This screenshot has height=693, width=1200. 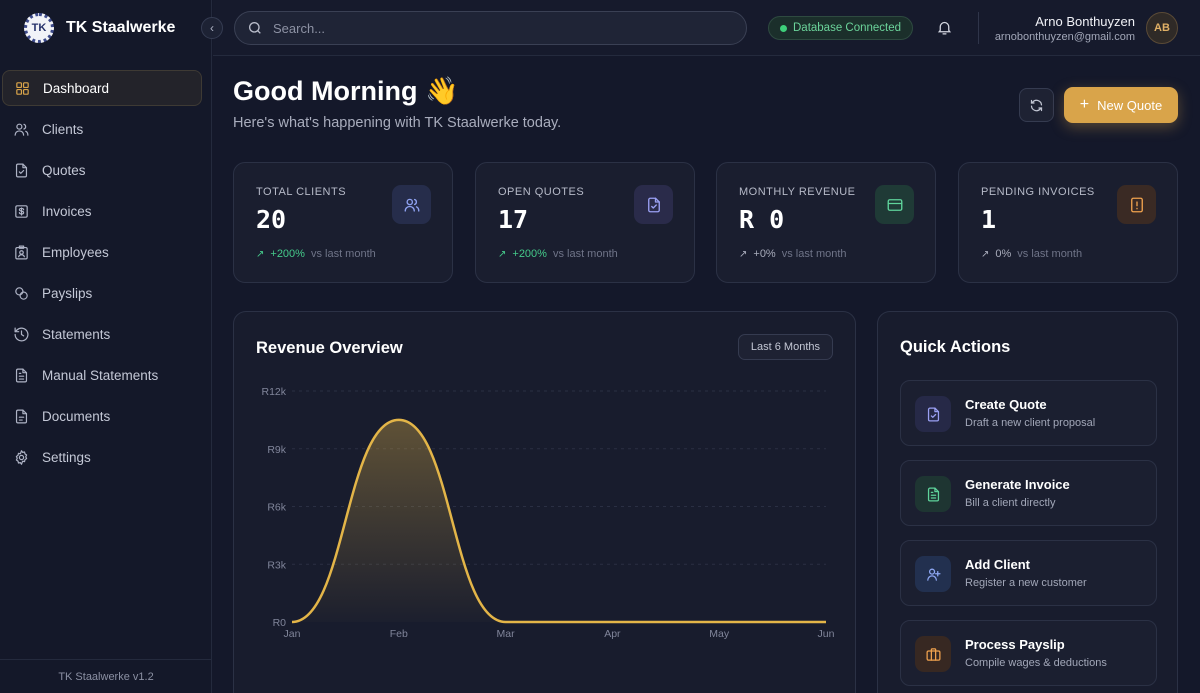 What do you see at coordinates (276, 450) in the screenshot?
I see `y-tick-label: R9k` at bounding box center [276, 450].